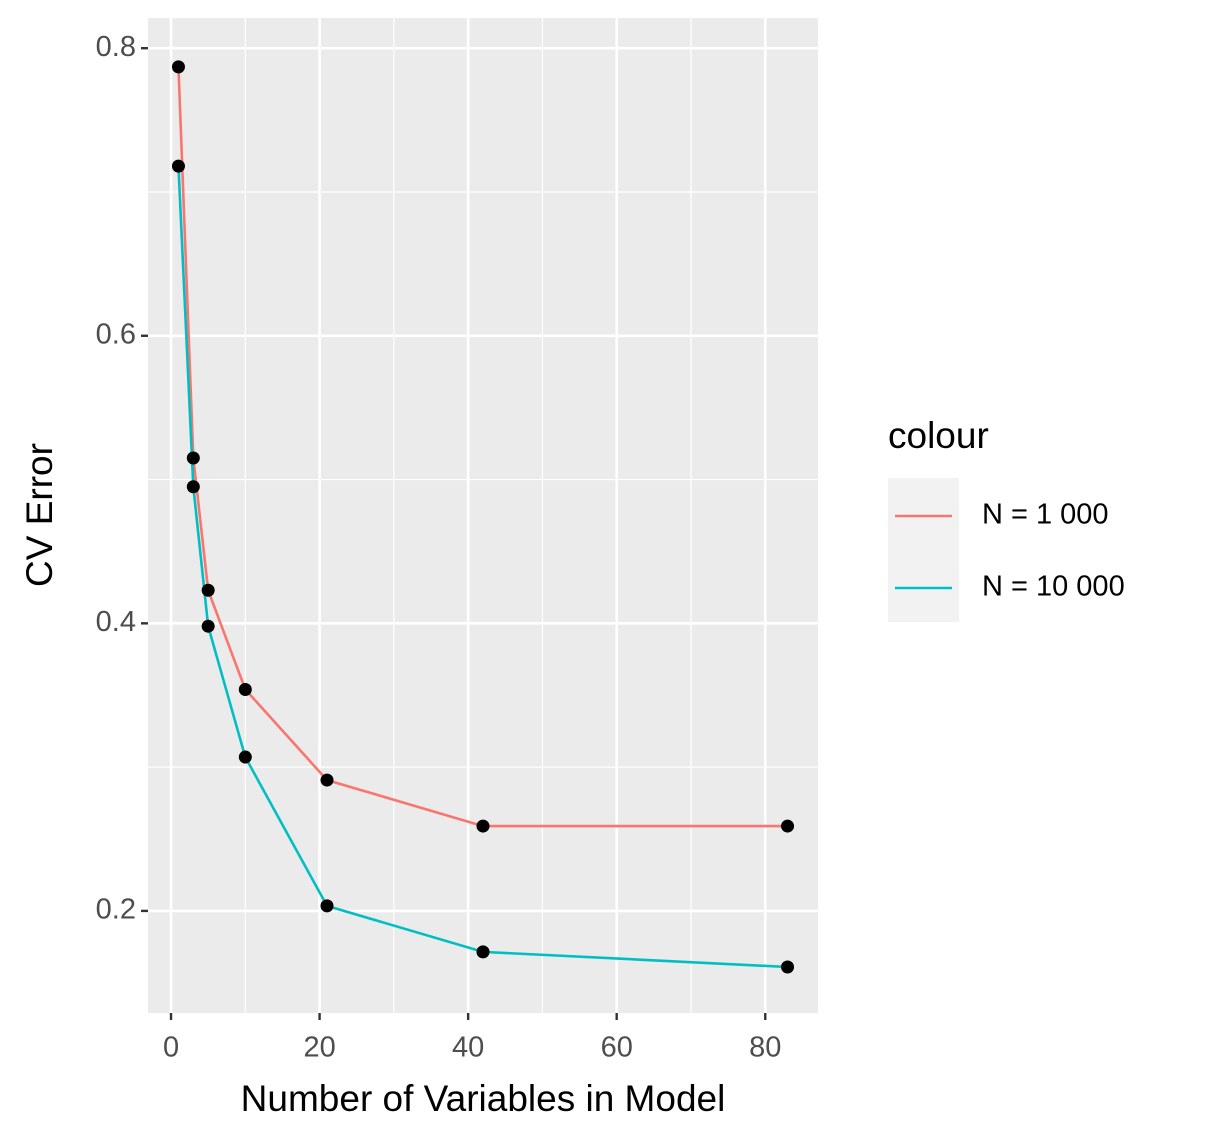  What do you see at coordinates (319, 1048) in the screenshot?
I see `x-tick-label: 20` at bounding box center [319, 1048].